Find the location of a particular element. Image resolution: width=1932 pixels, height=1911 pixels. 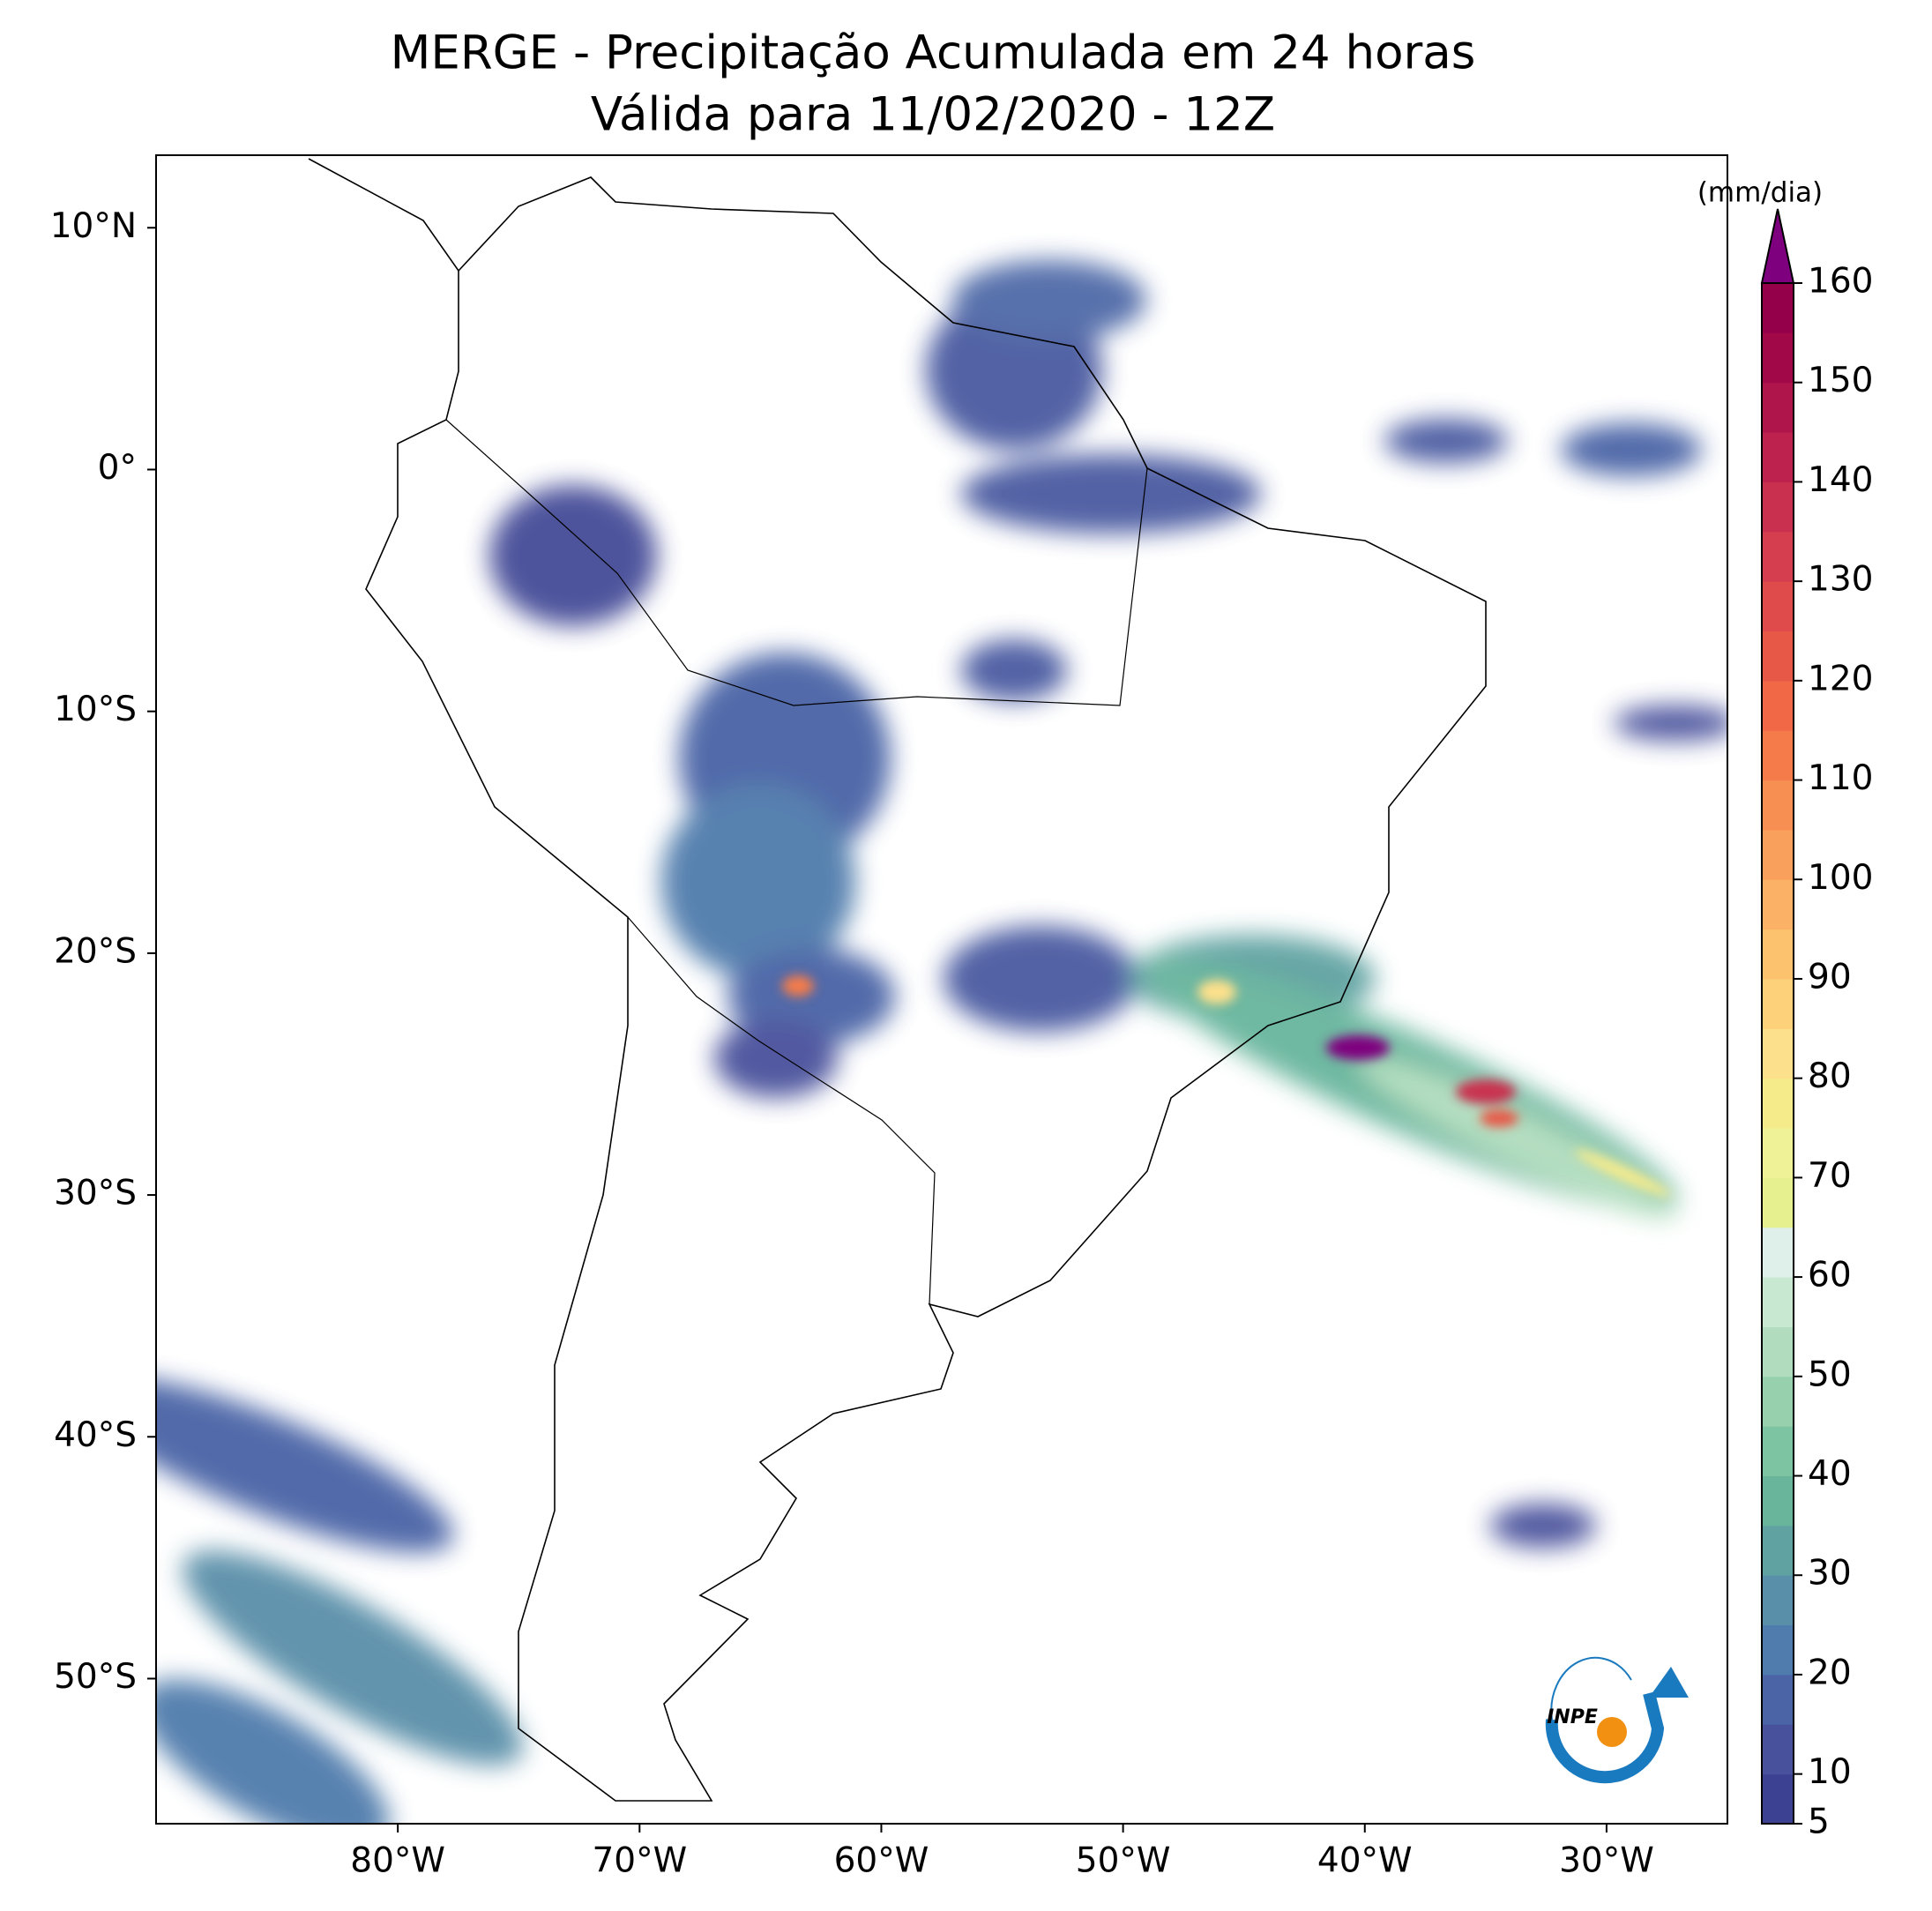

y-tick-label: 30°S is located at coordinates (95, 1194).